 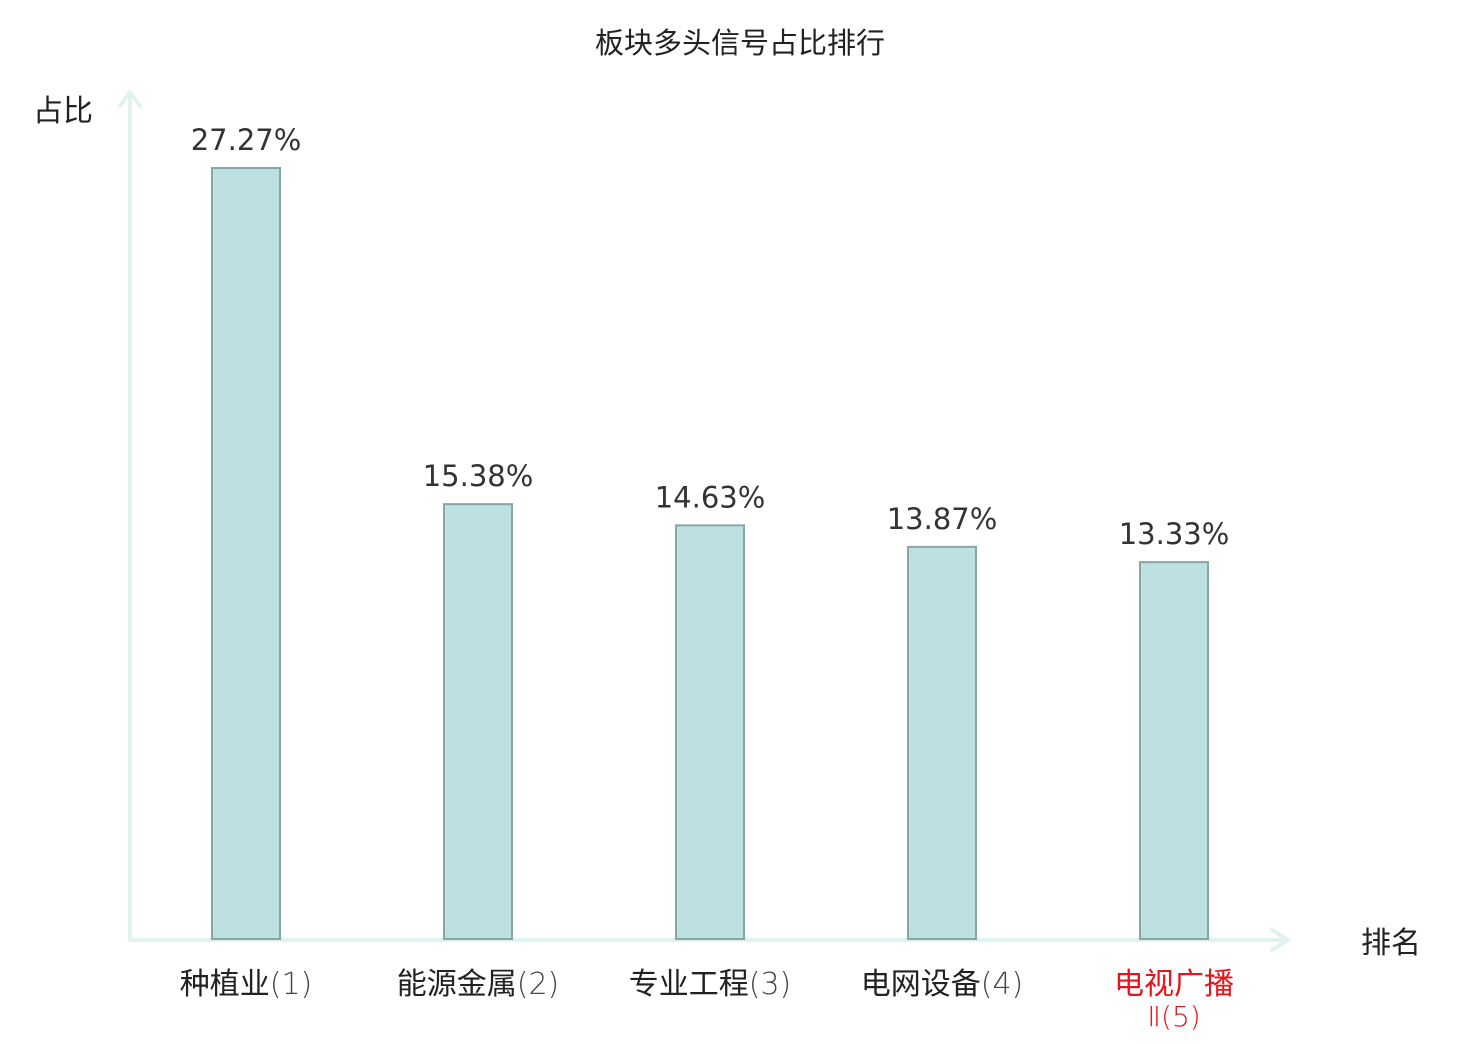 What do you see at coordinates (710, 497) in the screenshot?
I see `value-label-3: 14.63%` at bounding box center [710, 497].